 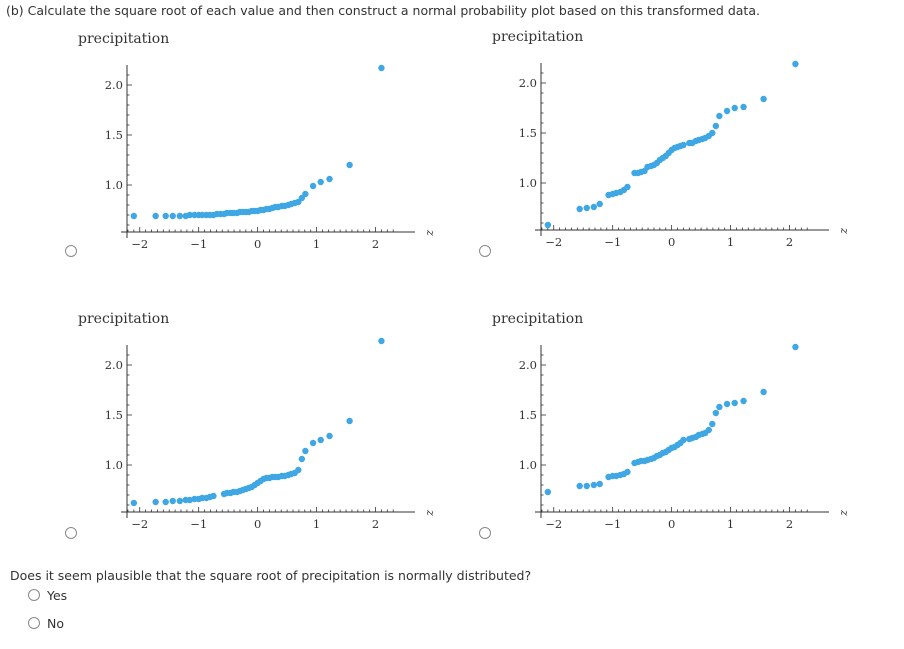 I want to click on no-label: No, so click(x=55, y=623).